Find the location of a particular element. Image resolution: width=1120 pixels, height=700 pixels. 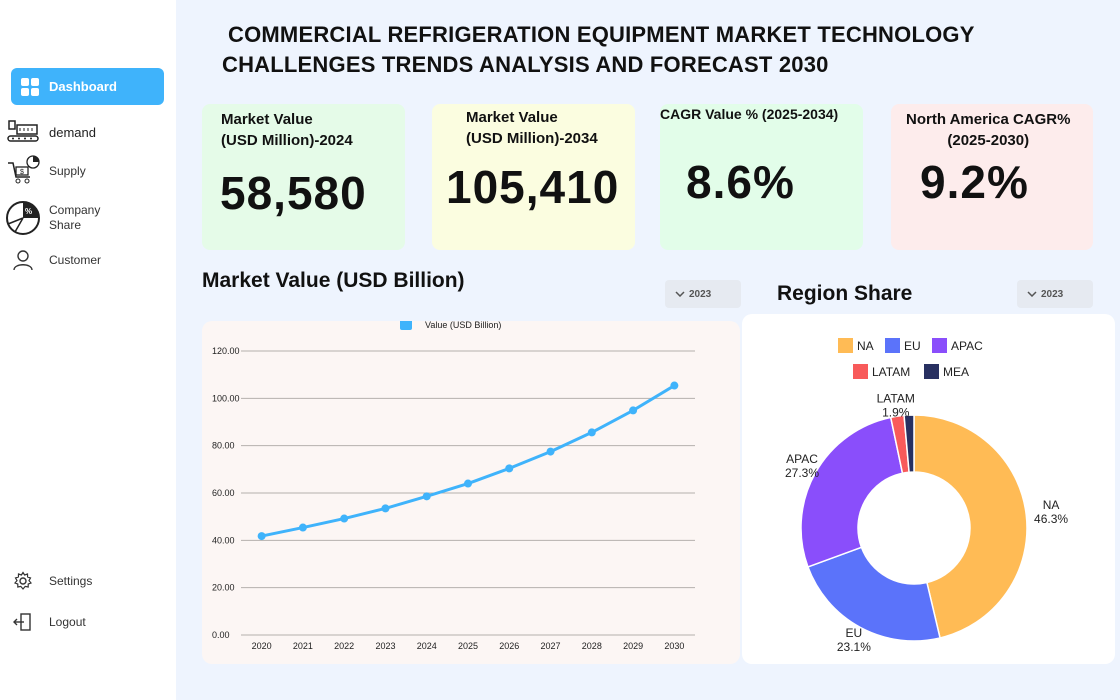

sidebar-item-dashboard: Dashboard is located at coordinates (87, 86).